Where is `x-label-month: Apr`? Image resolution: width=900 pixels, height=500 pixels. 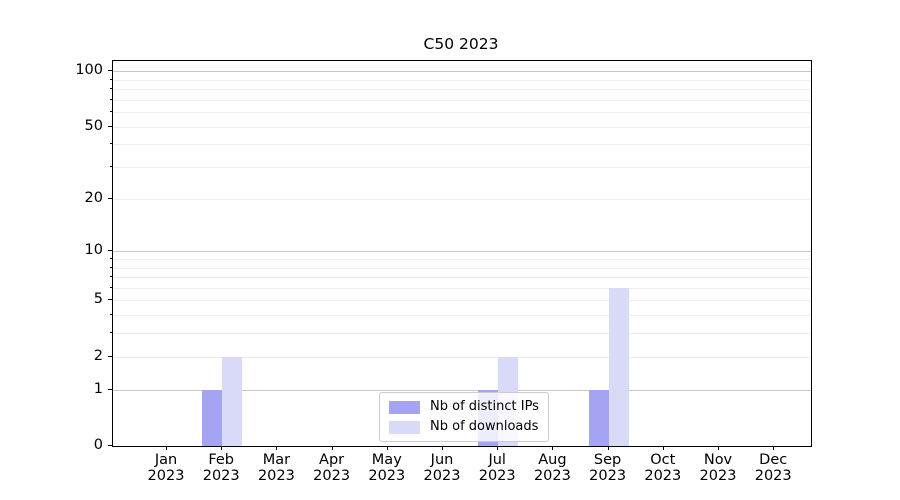
x-label-month: Apr is located at coordinates (332, 460).